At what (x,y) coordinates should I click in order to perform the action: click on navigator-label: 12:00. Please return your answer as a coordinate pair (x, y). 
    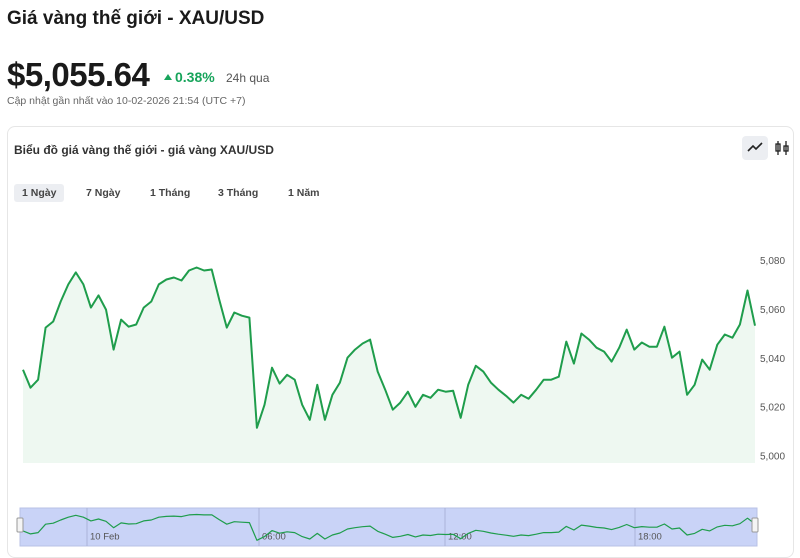
    Looking at the image, I should click on (460, 537).